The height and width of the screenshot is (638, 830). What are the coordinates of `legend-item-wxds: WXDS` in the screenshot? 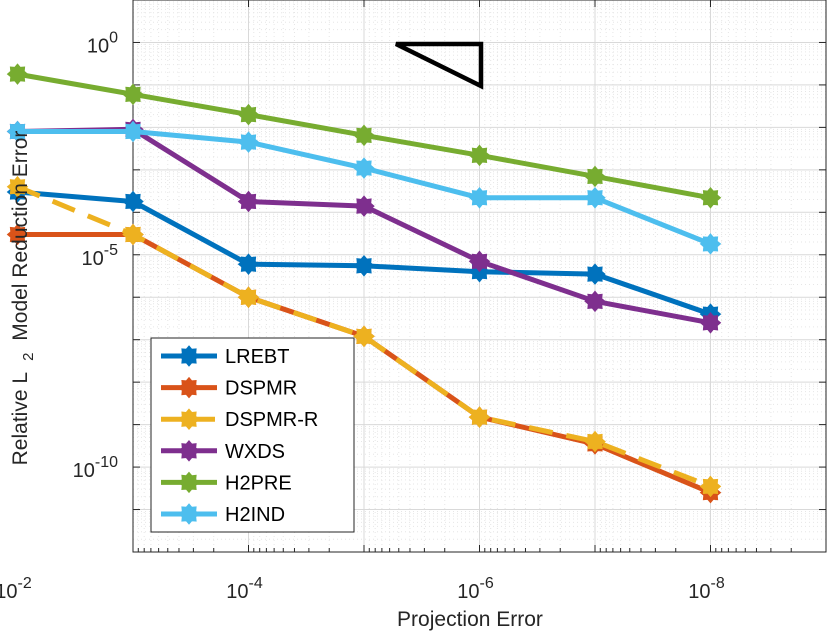 It's located at (223, 451).